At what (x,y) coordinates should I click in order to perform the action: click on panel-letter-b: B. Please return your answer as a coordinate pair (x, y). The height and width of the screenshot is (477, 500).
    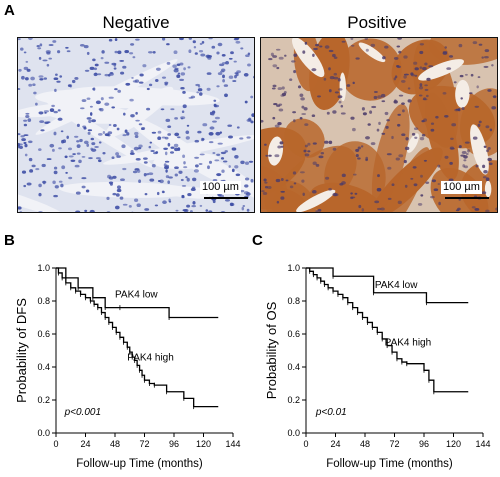
    Looking at the image, I should click on (9, 240).